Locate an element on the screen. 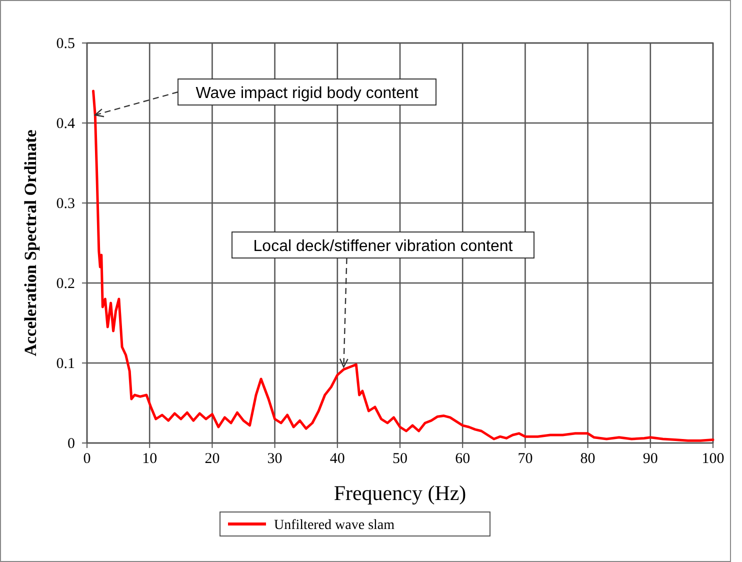  x-axis-title: Frequency (Hz) is located at coordinates (400, 493).